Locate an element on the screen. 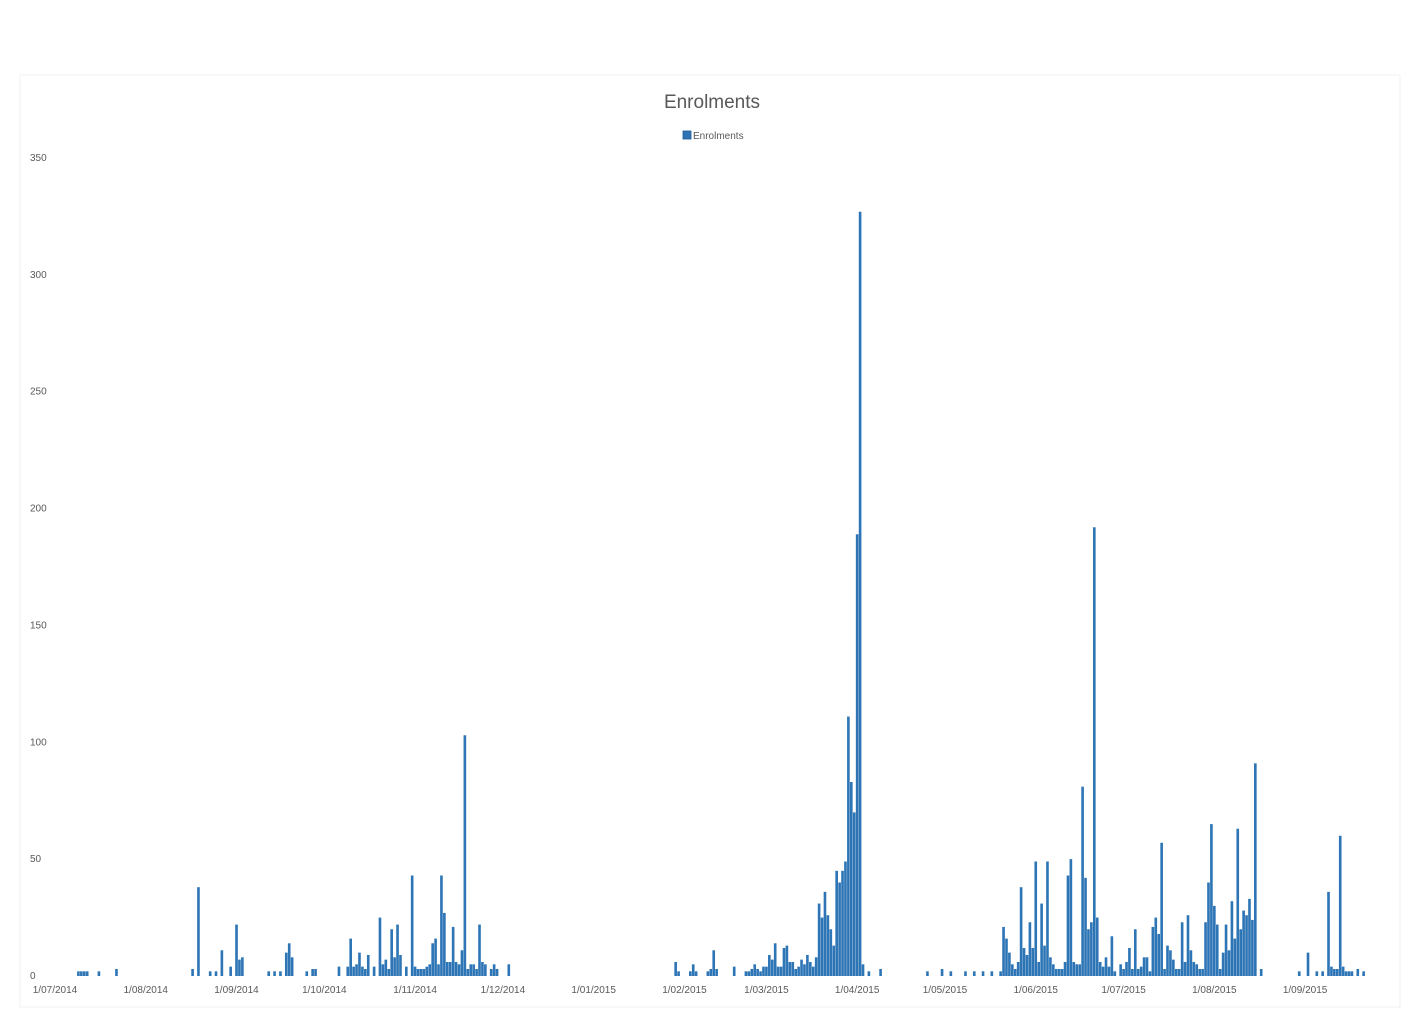 The width and height of the screenshot is (1423, 1020). chart-legend: Enrolments is located at coordinates (713, 136).